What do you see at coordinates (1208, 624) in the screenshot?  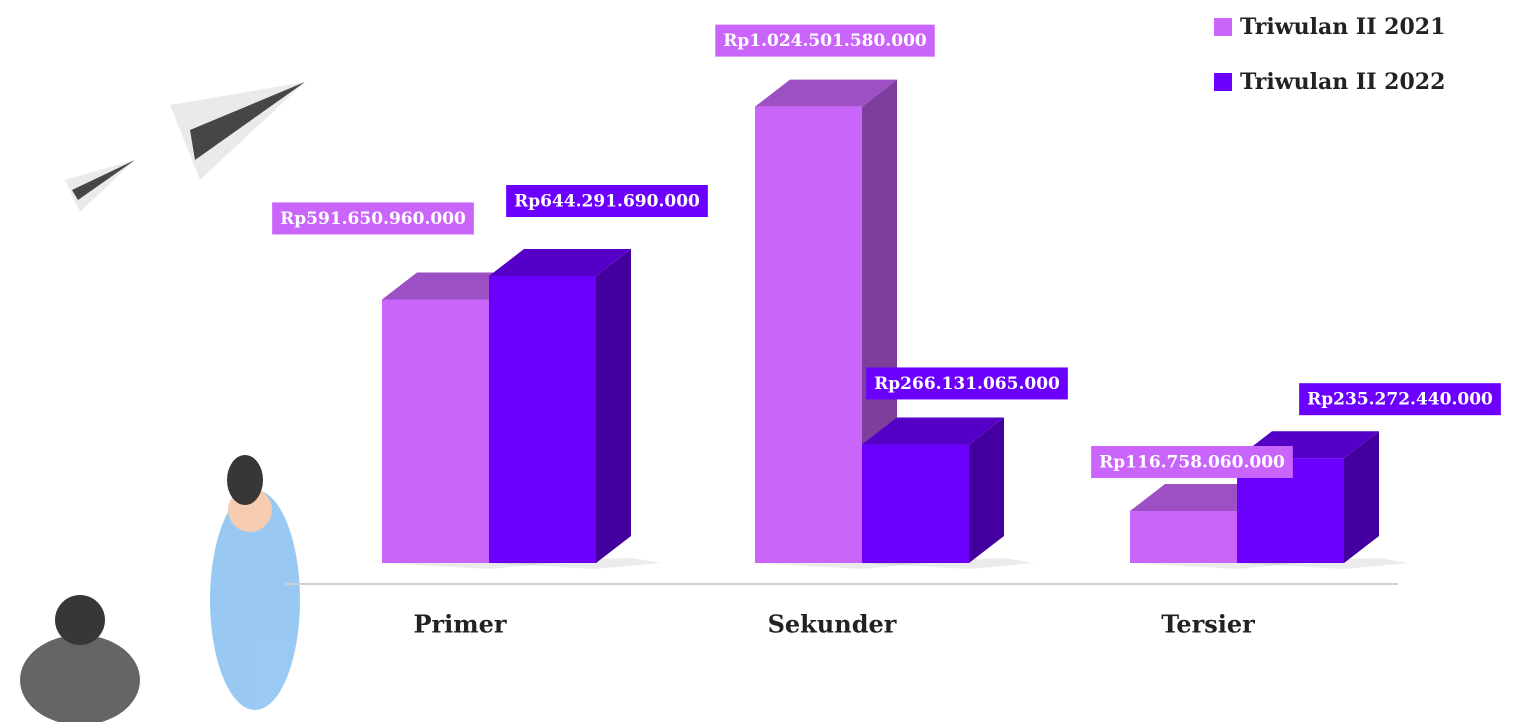 I see `category-label: Tersier` at bounding box center [1208, 624].